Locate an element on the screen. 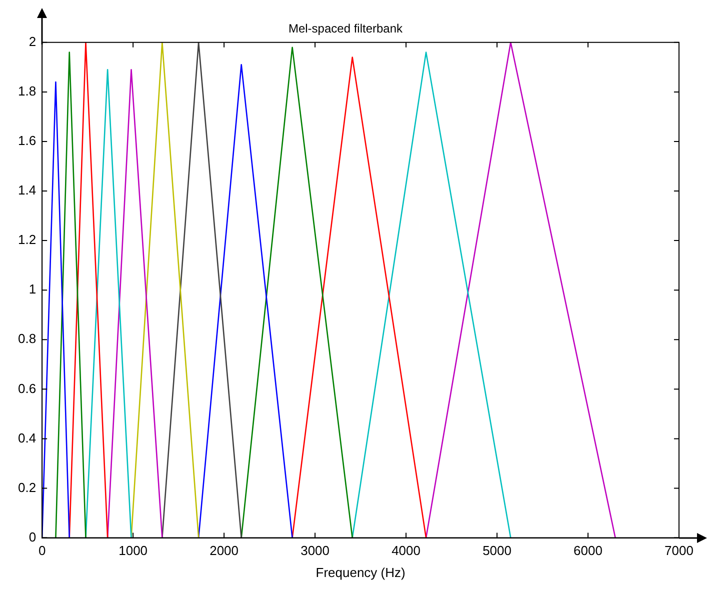  y-tick-label: 0.8 is located at coordinates (27, 338).